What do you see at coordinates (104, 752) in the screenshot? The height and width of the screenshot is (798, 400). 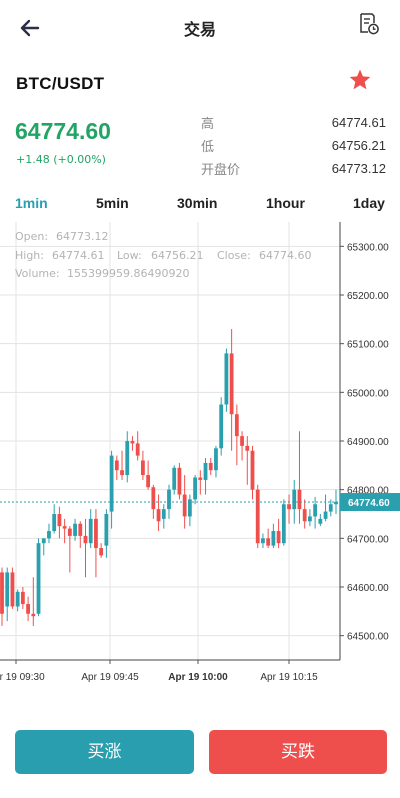 I see `buy-long-button: 买涨` at bounding box center [104, 752].